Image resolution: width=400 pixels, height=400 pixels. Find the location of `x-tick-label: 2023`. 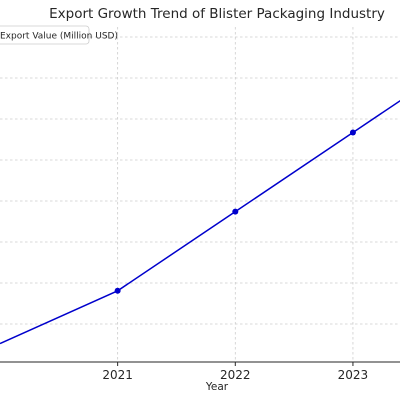

x-tick-label: 2023 is located at coordinates (353, 375).